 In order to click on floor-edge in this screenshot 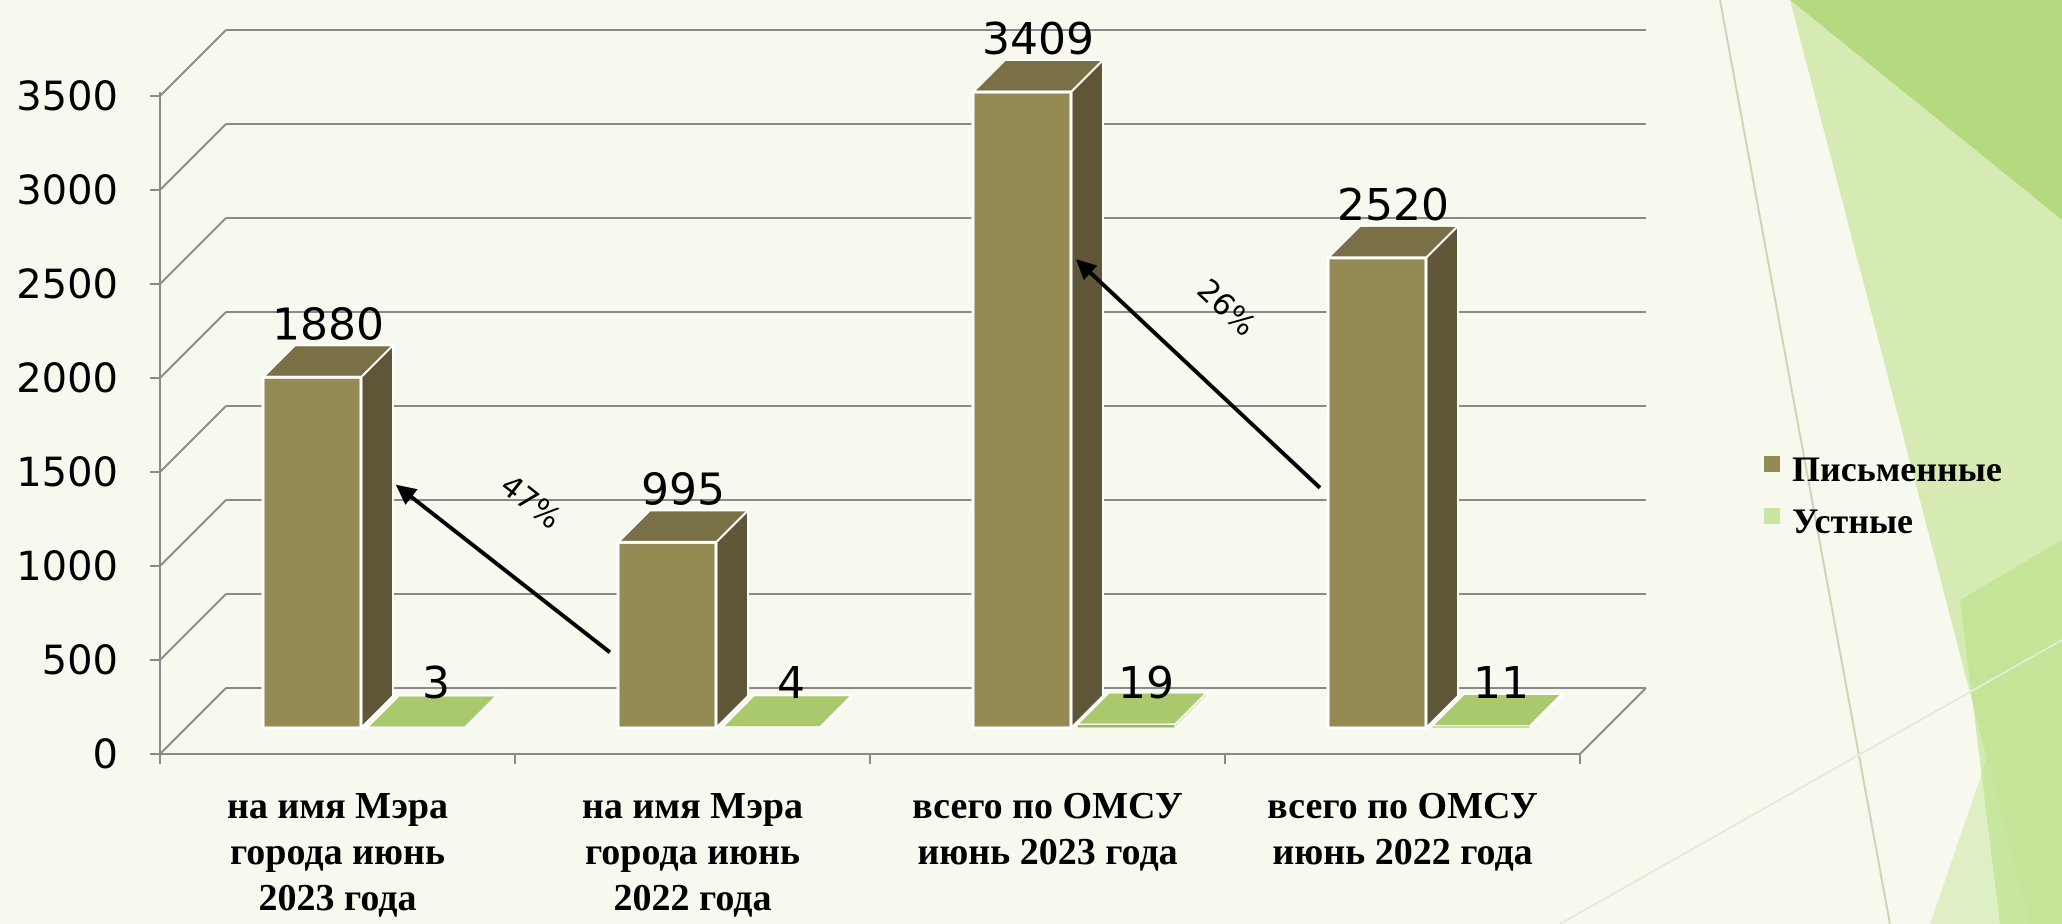, I will do `click(1613, 721)`.